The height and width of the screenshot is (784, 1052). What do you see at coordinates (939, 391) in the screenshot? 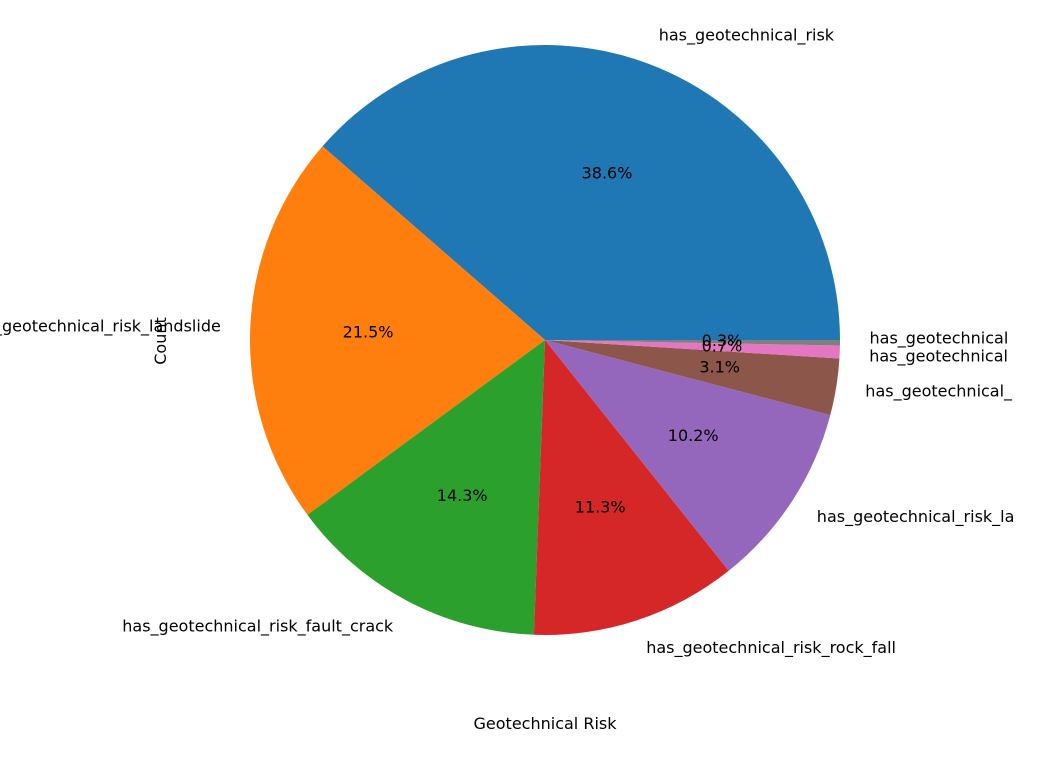
I see `category-label-6: has_geotechnical_` at bounding box center [939, 391].